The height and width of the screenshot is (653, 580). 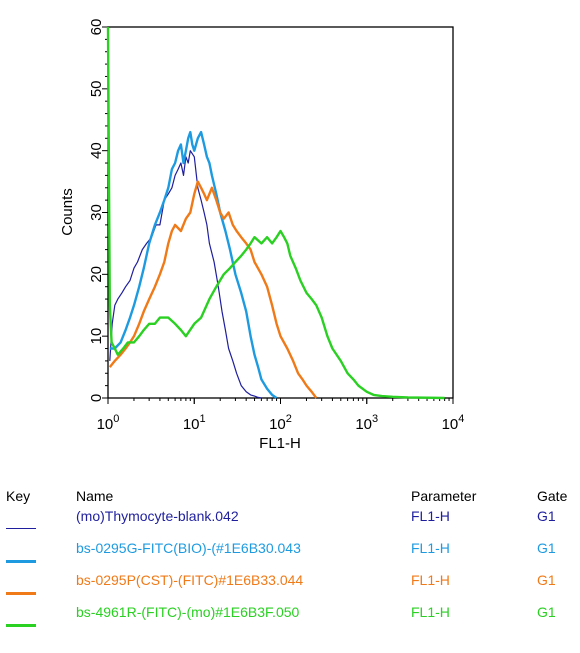 I want to click on legend-header-gate: Gate, so click(x=552, y=496).